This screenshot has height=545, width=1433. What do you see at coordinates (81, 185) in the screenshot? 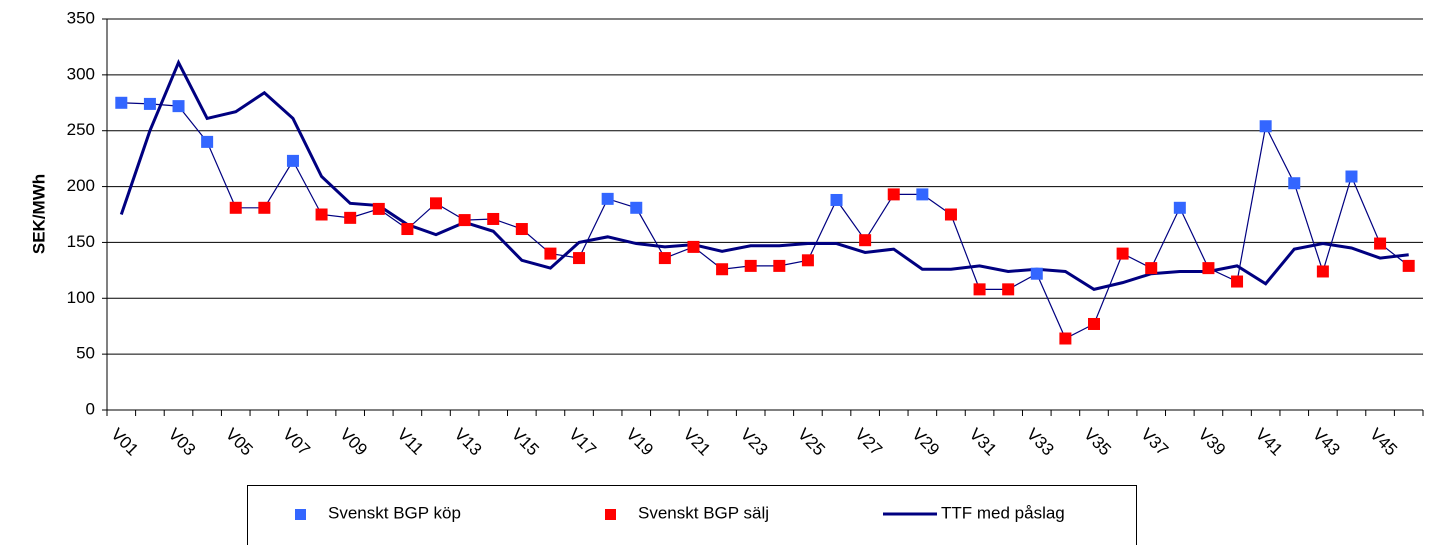
I see `y-tick-label: 200` at bounding box center [81, 185].